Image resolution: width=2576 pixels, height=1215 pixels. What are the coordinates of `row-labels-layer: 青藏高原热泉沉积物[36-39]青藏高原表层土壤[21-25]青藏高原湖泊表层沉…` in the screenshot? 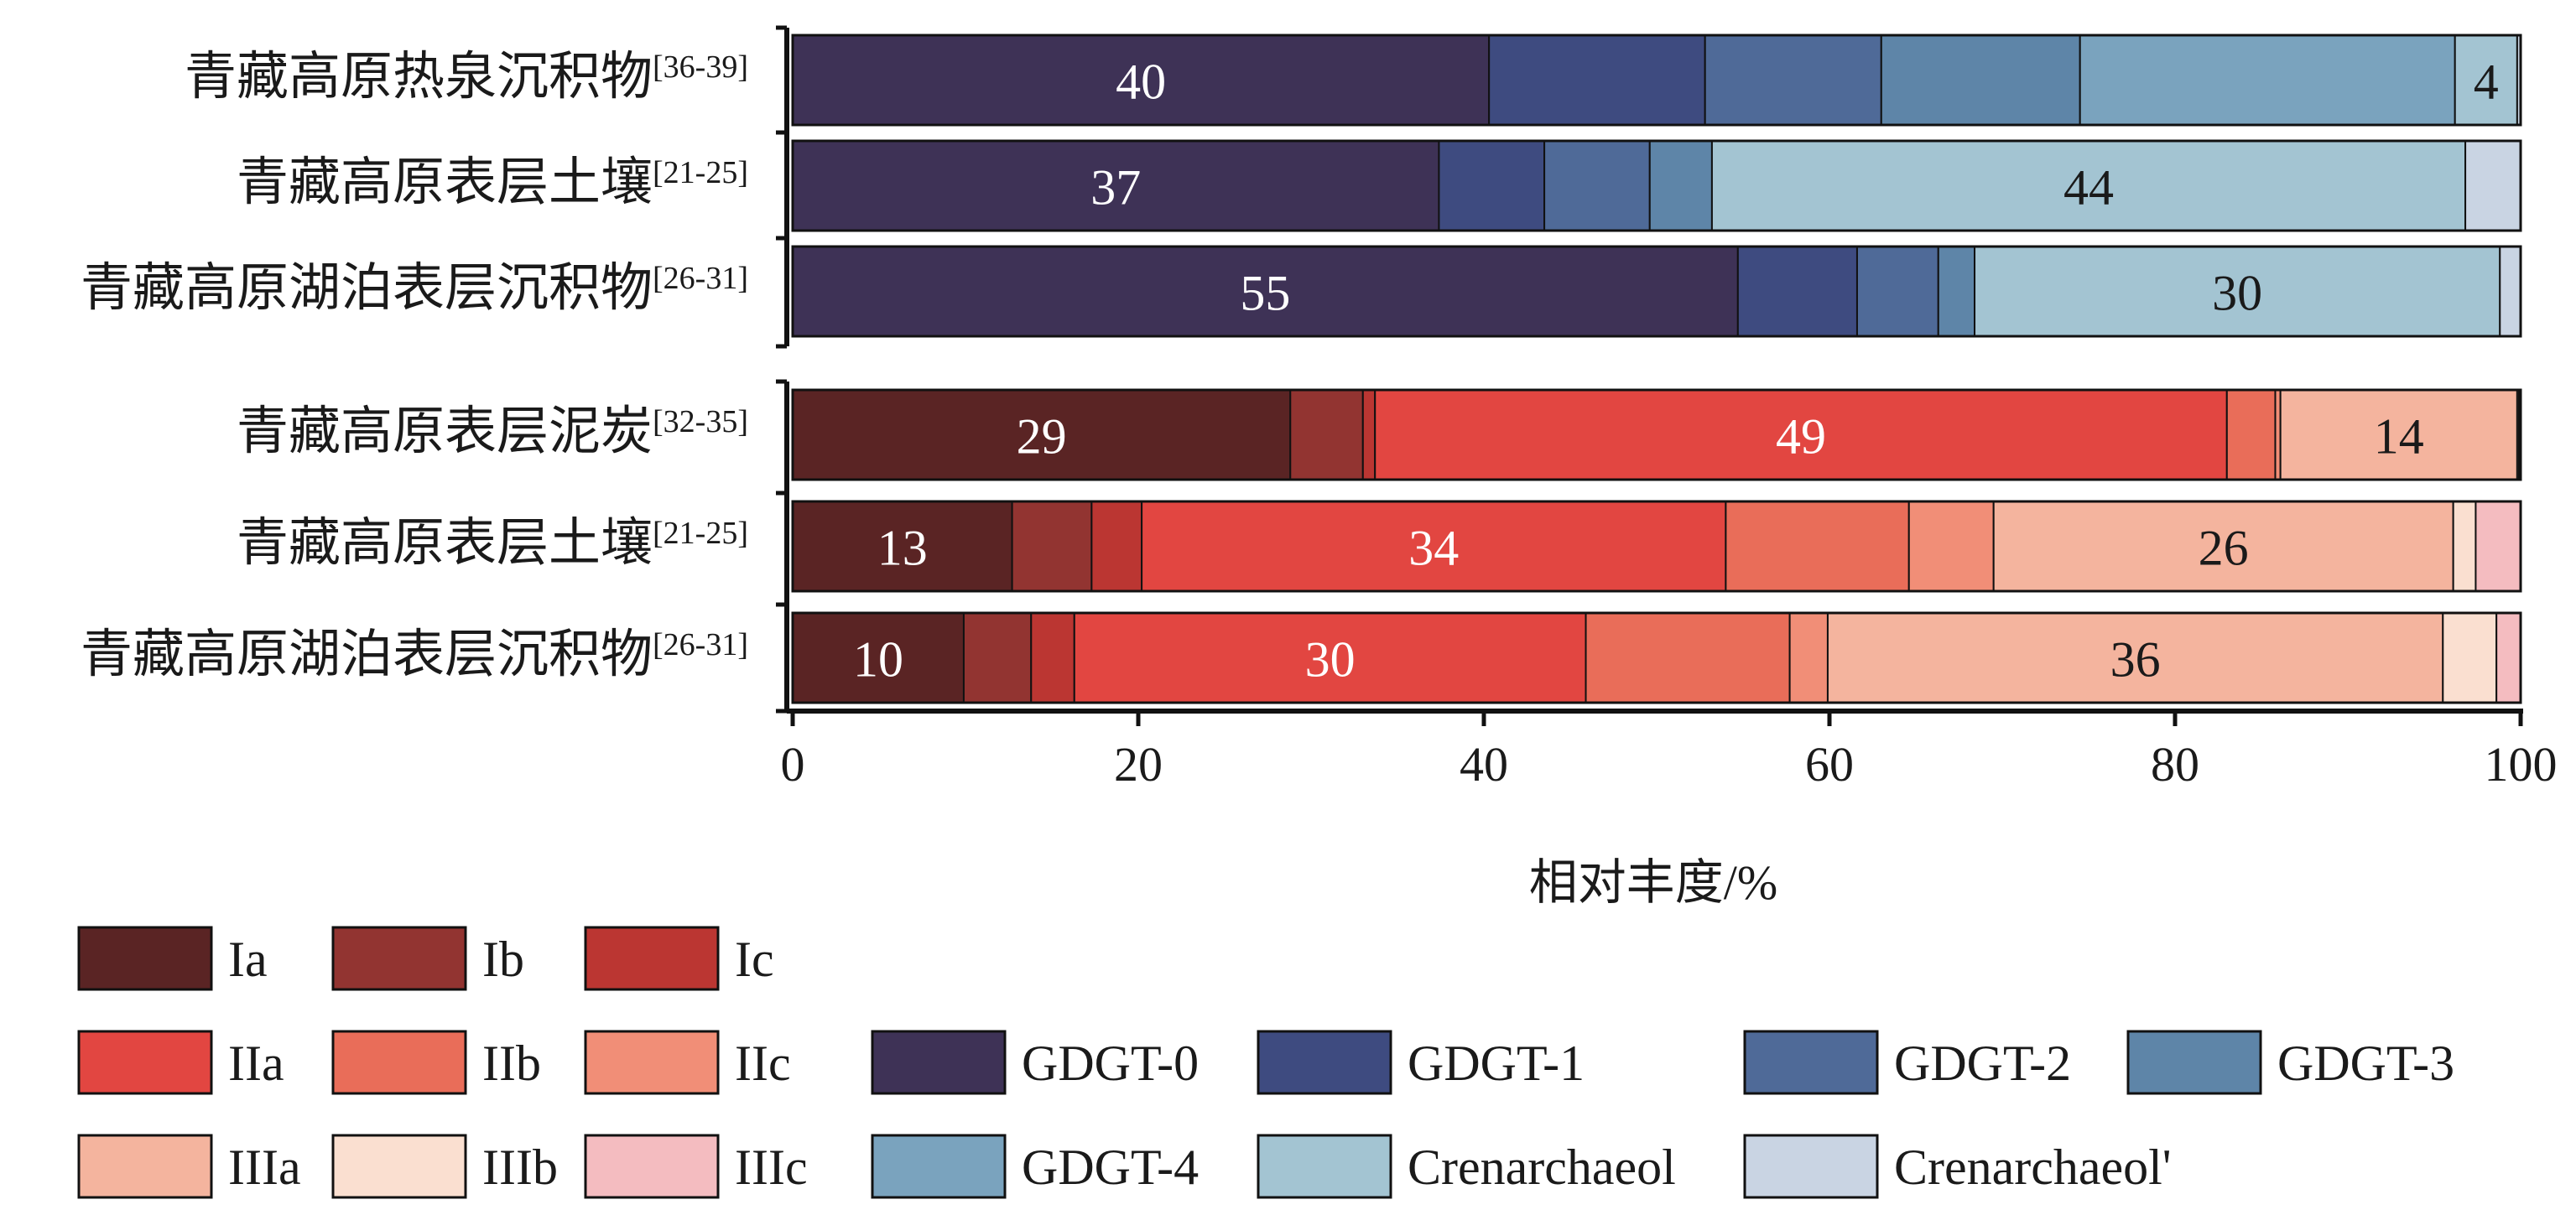 It's located at (414, 365).